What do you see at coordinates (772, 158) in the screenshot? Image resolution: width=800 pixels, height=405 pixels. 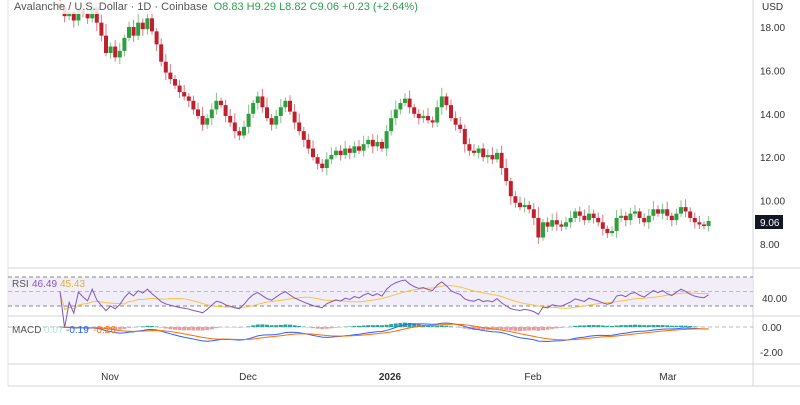 I see `price-tick: 12.00` at bounding box center [772, 158].